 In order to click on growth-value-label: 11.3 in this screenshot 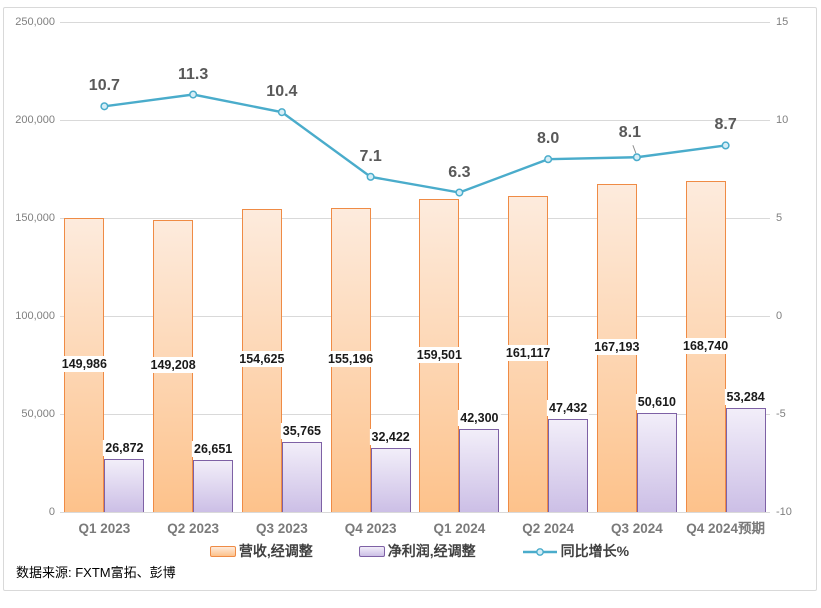, I will do `click(193, 74)`.